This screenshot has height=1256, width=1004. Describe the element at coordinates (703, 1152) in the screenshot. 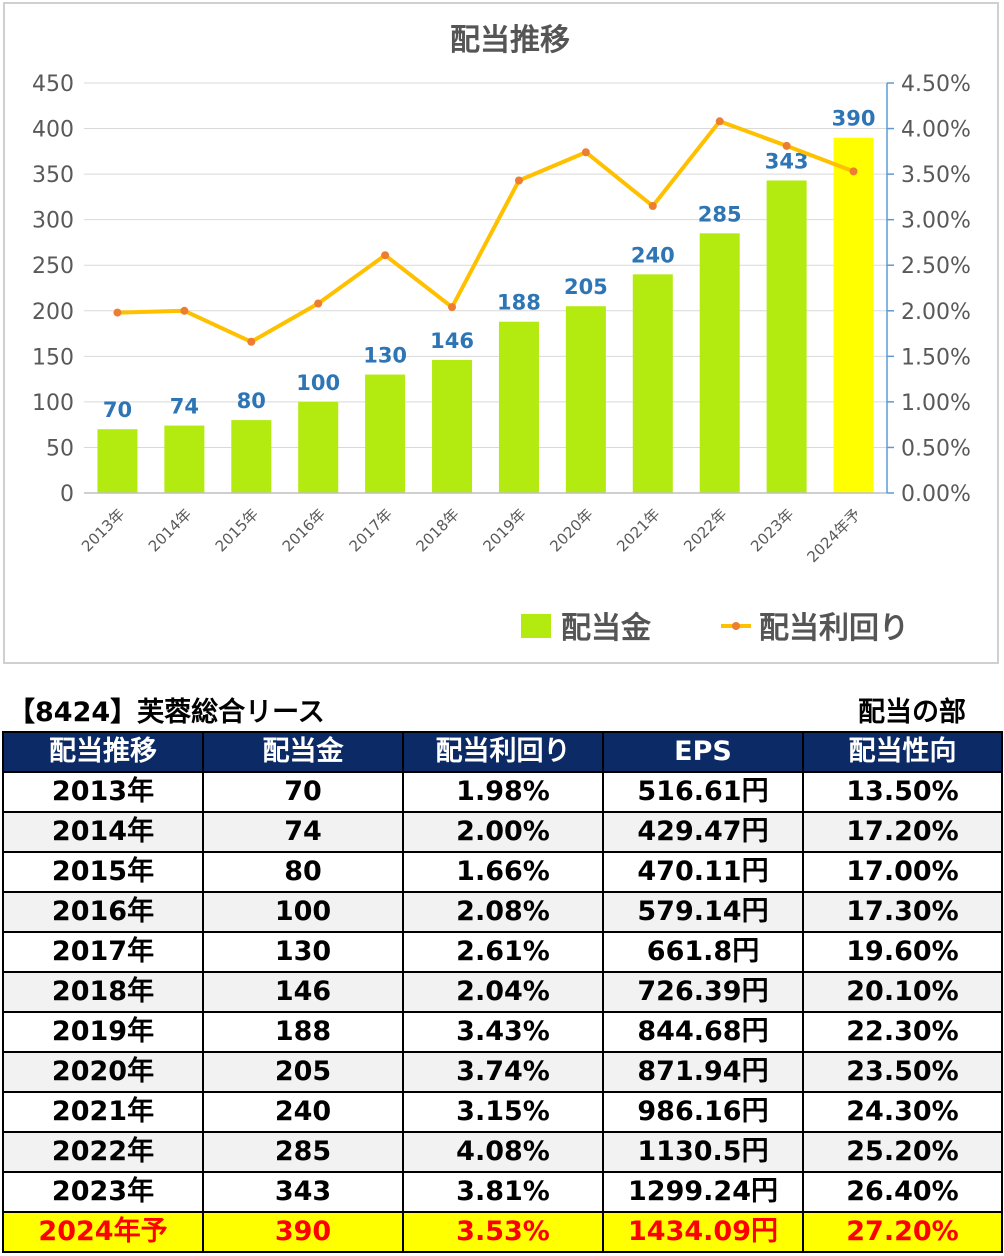

I see `table-cell: 1130.5円` at that location.